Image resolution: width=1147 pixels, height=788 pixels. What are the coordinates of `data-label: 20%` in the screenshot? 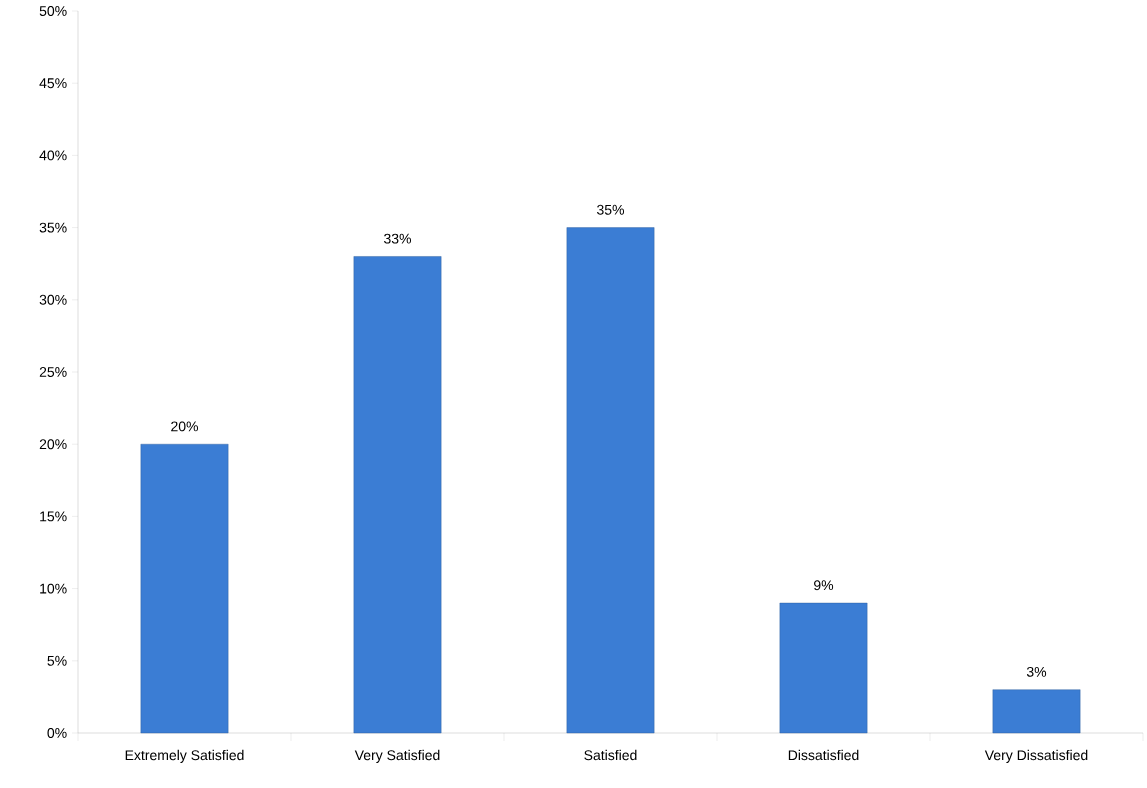 It's located at (185, 426).